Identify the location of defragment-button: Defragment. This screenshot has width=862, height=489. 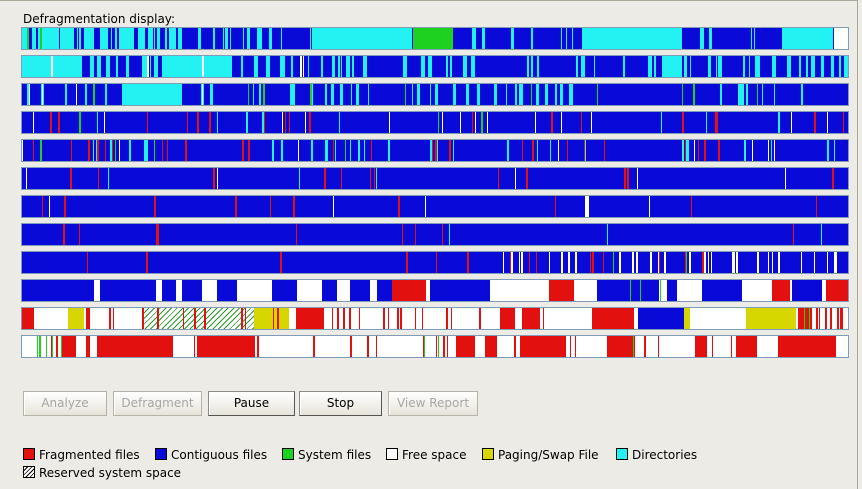
(157, 403).